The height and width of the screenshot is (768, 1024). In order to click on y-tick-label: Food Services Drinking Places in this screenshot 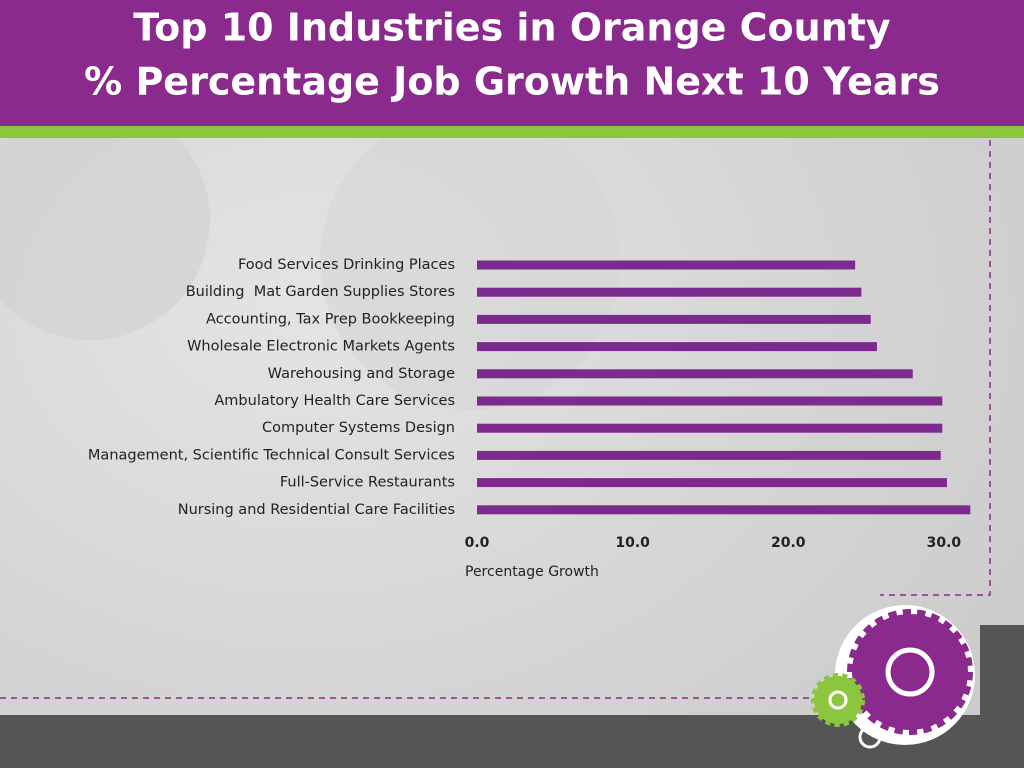, I will do `click(346, 265)`.